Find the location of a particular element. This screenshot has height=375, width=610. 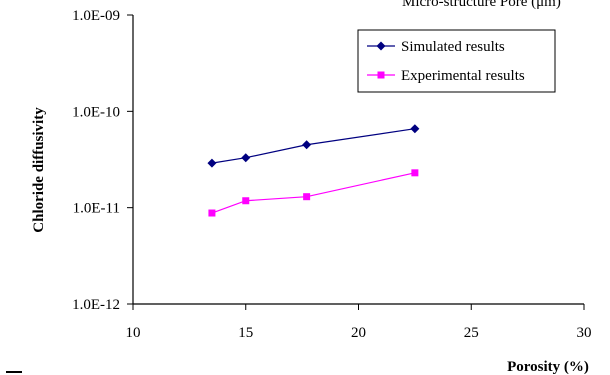

legend-experimental-label: Experimental results is located at coordinates (463, 76).